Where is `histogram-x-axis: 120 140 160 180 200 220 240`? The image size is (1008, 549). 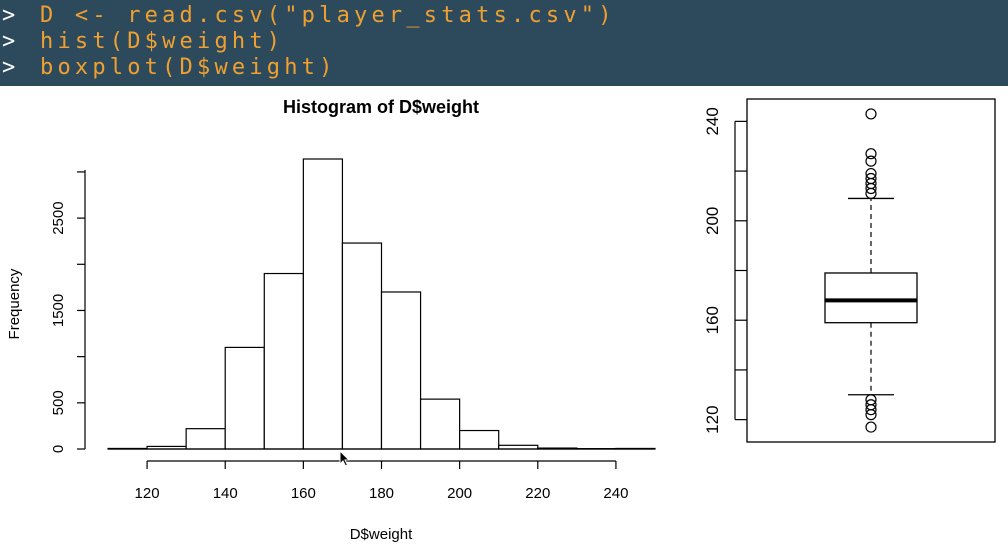
histogram-x-axis: 120 140 160 180 200 220 240 is located at coordinates (381, 481).